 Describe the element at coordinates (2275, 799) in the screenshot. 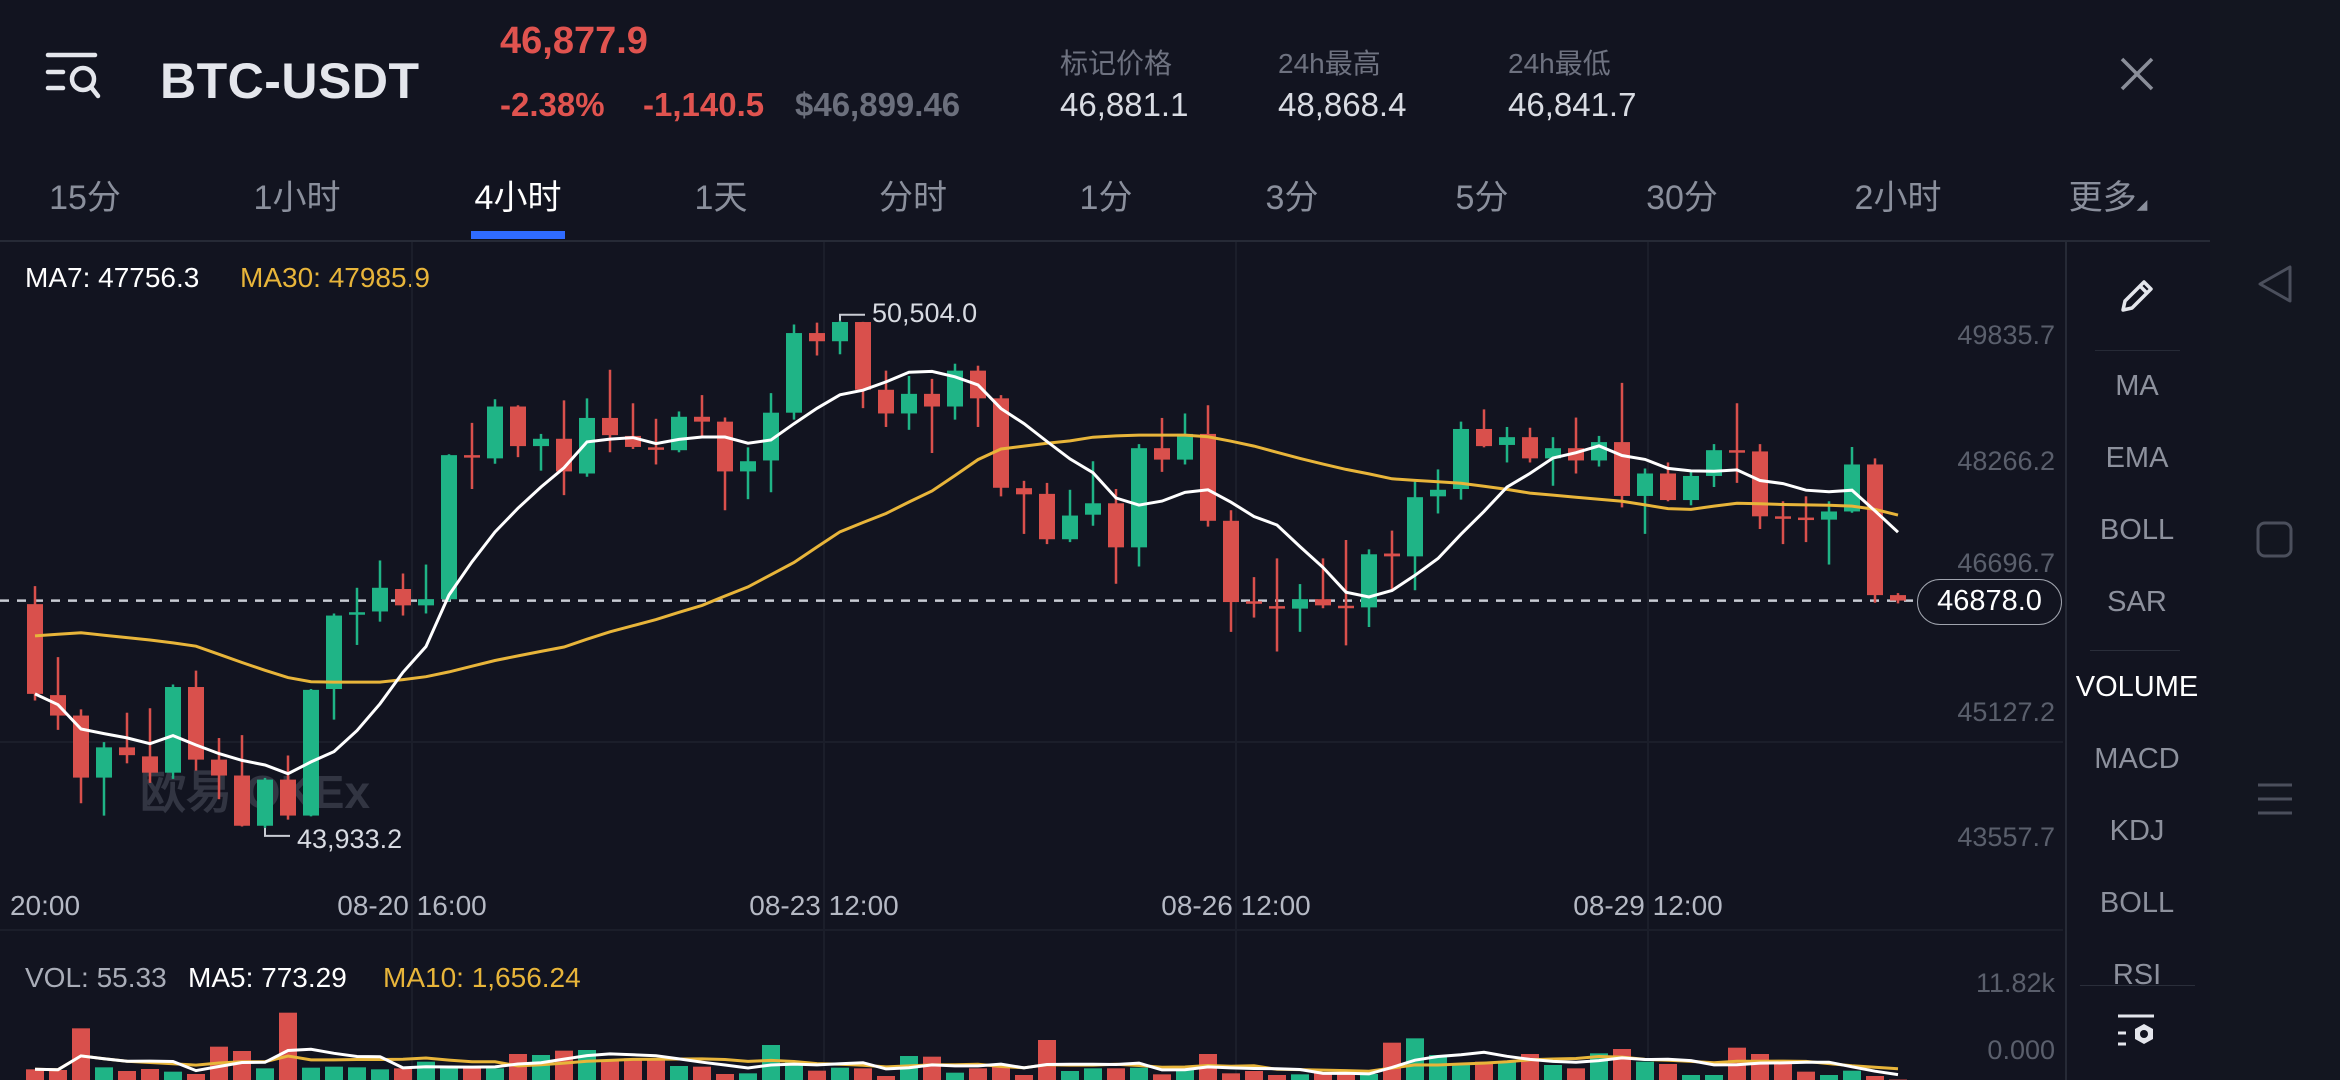

I see `menu-icon` at that location.